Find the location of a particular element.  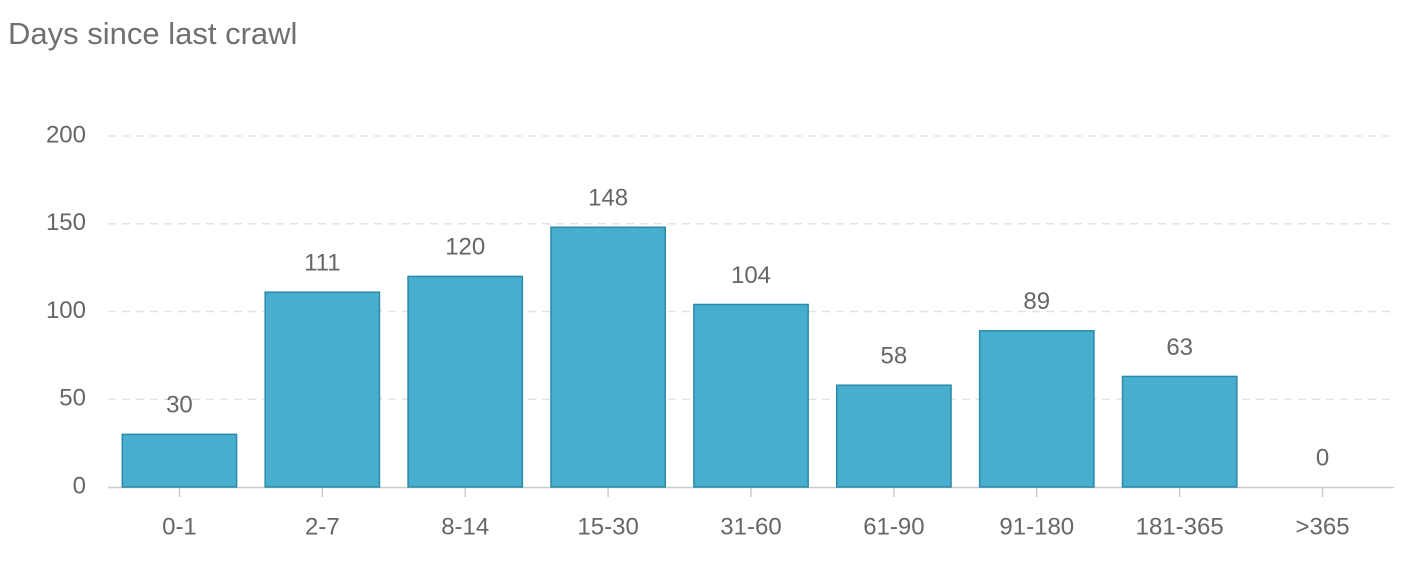

data-label: 30 is located at coordinates (179, 405).